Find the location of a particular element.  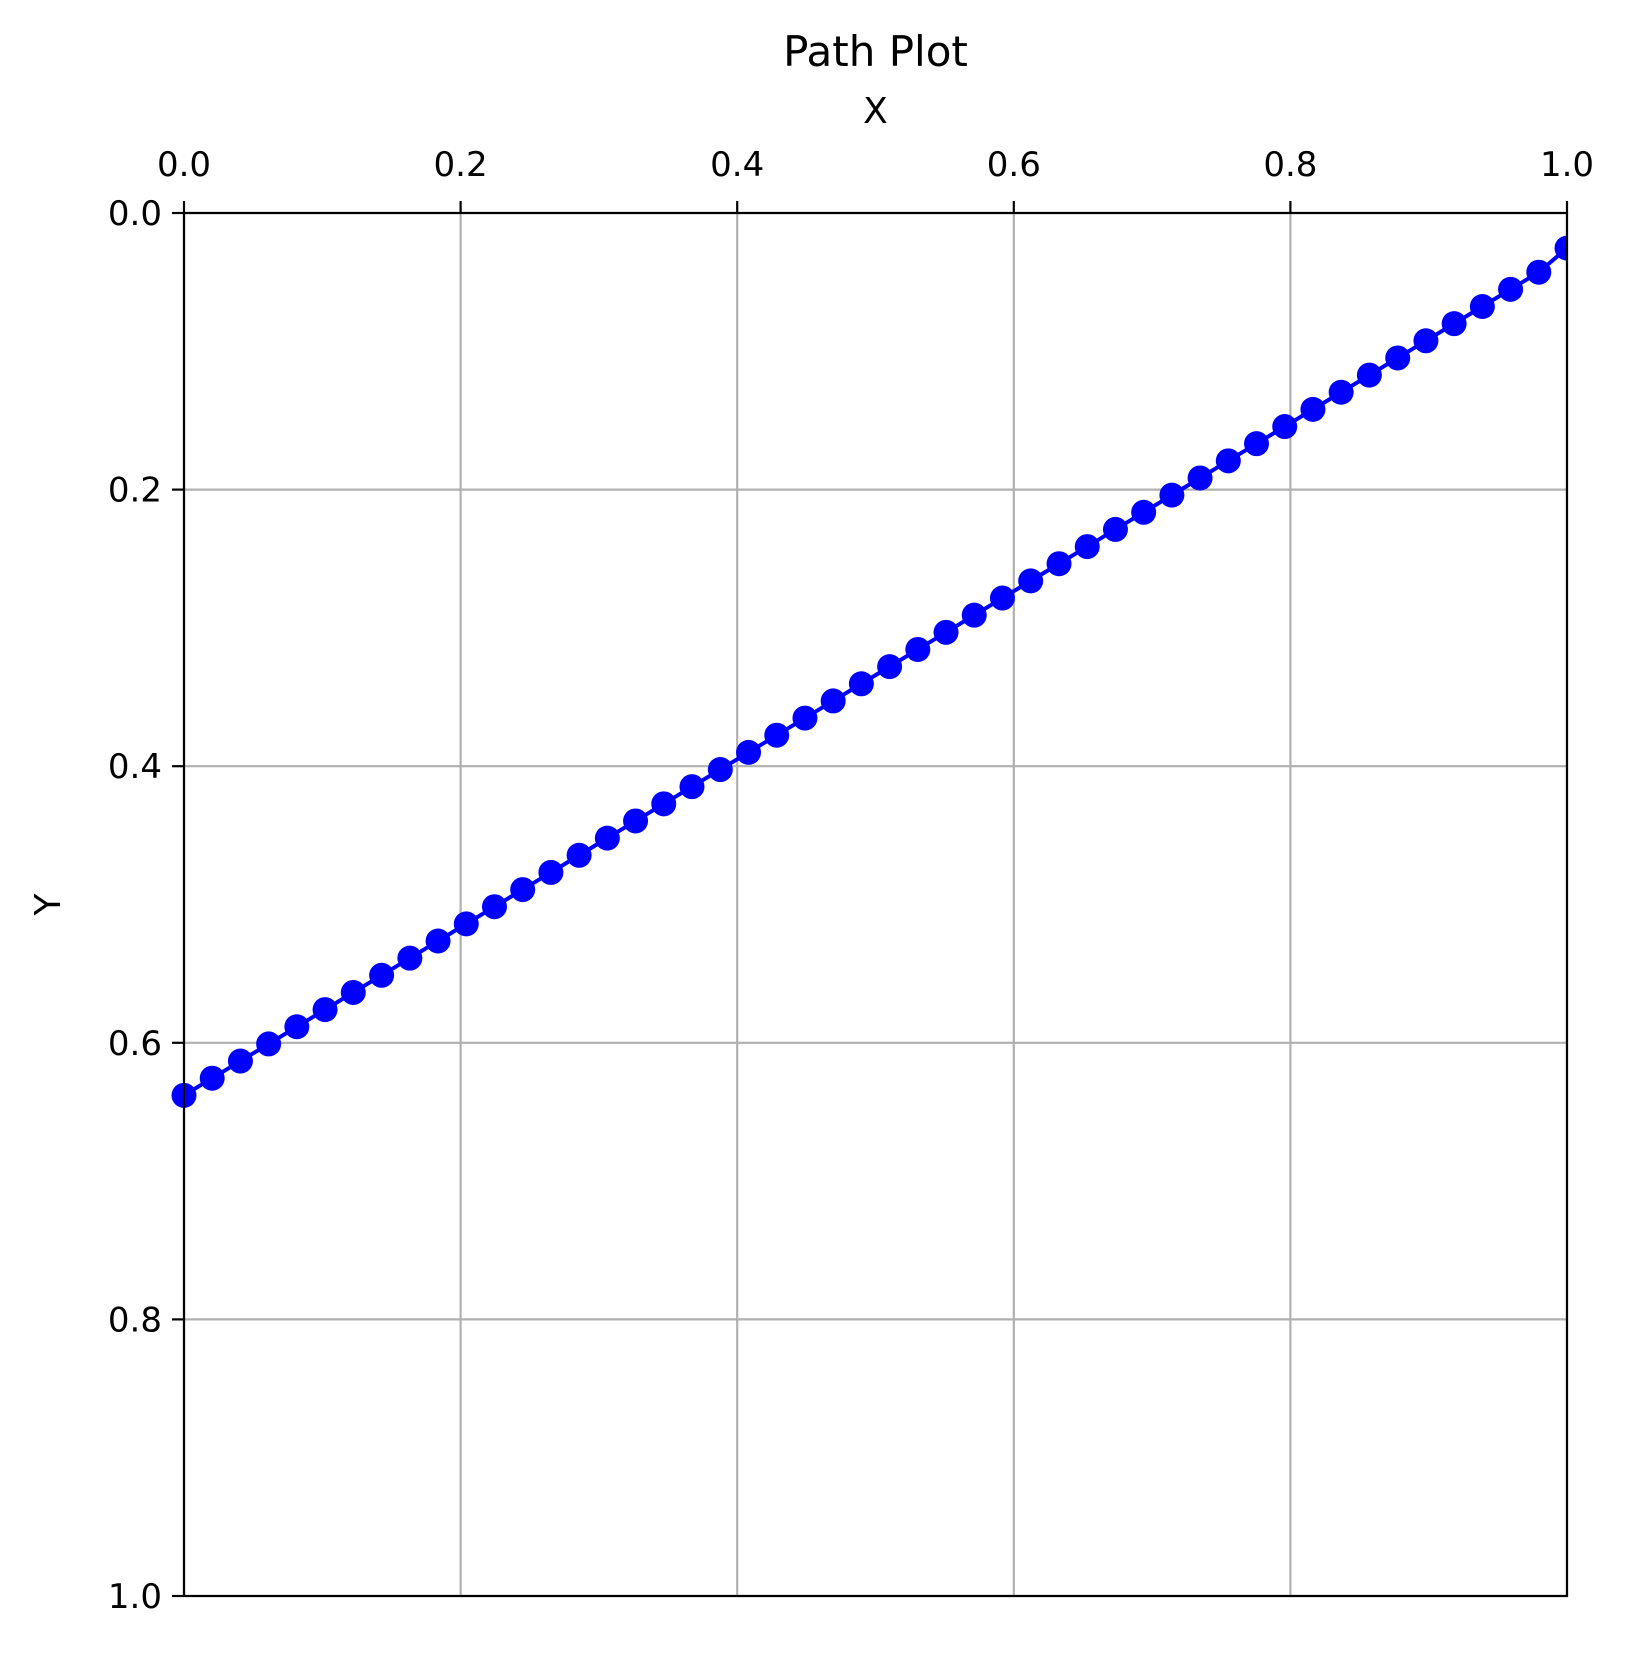

x-tick-label: 0.2 is located at coordinates (461, 165).